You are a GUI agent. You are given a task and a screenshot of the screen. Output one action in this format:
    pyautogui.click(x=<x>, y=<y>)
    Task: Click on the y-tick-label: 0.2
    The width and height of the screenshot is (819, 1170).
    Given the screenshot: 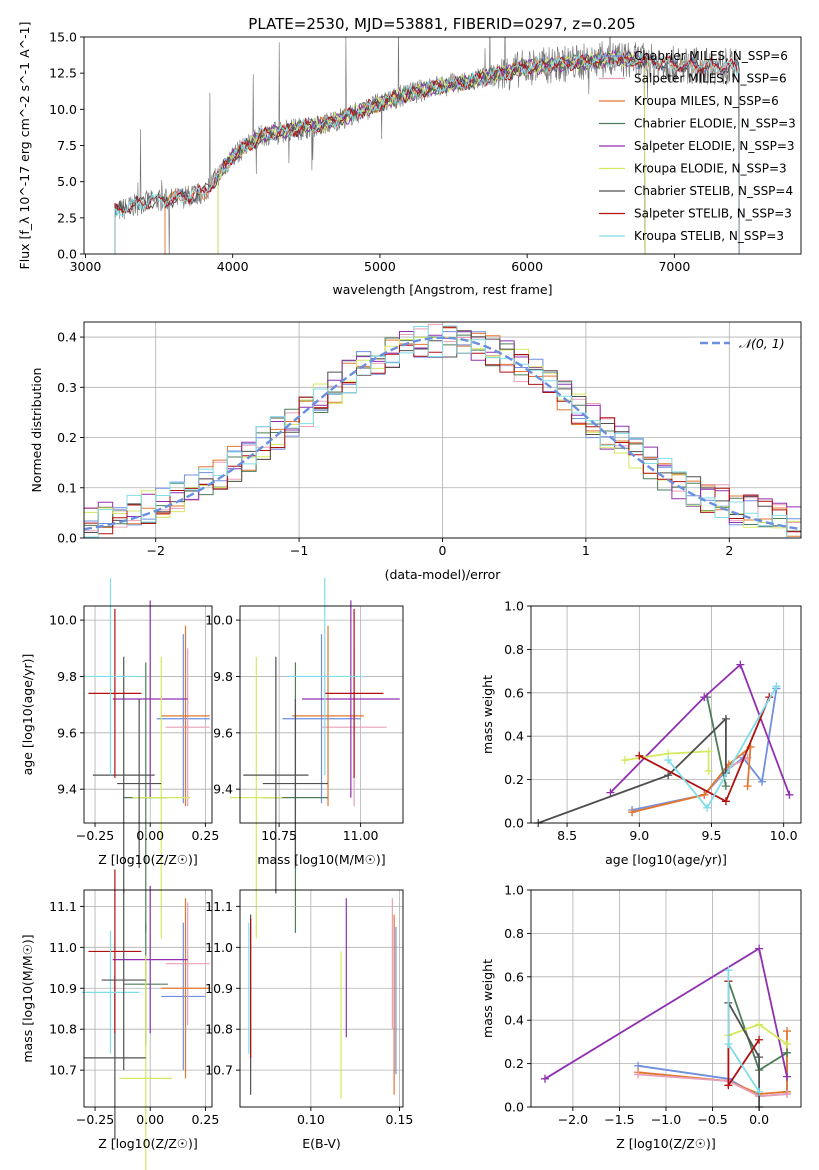 What is the action you would take?
    pyautogui.click(x=514, y=1063)
    